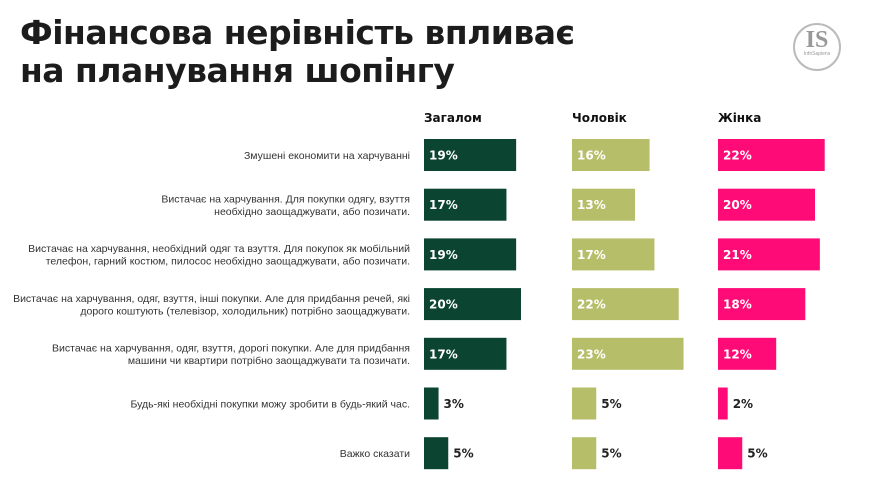 The image size is (870, 500). What do you see at coordinates (737, 255) in the screenshot?
I see `data-label: 21%` at bounding box center [737, 255].